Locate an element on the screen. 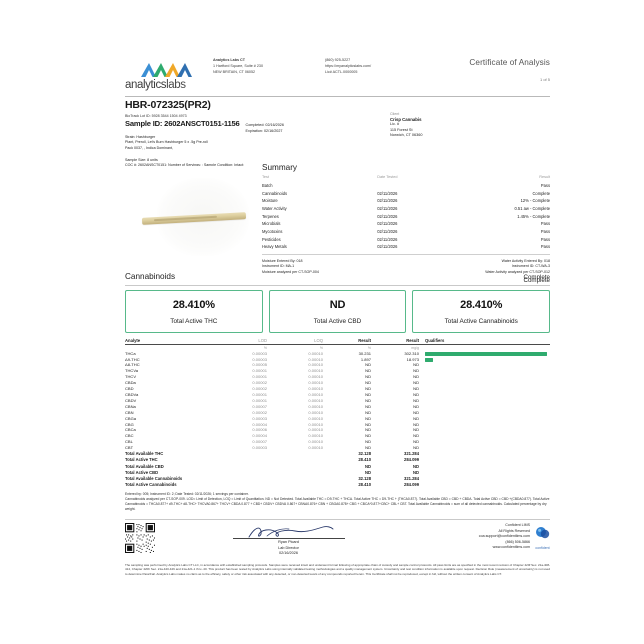  notes-divider is located at coordinates (337, 519).